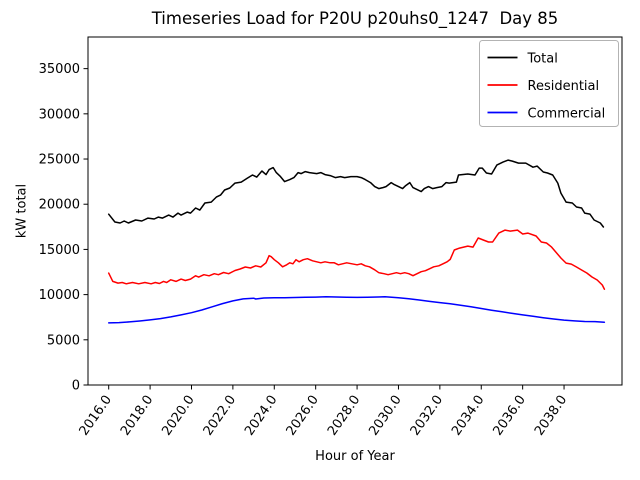 This screenshot has height=480, width=640. Describe the element at coordinates (59, 69) in the screenshot. I see `y-axis-tick-label: 35000` at that location.